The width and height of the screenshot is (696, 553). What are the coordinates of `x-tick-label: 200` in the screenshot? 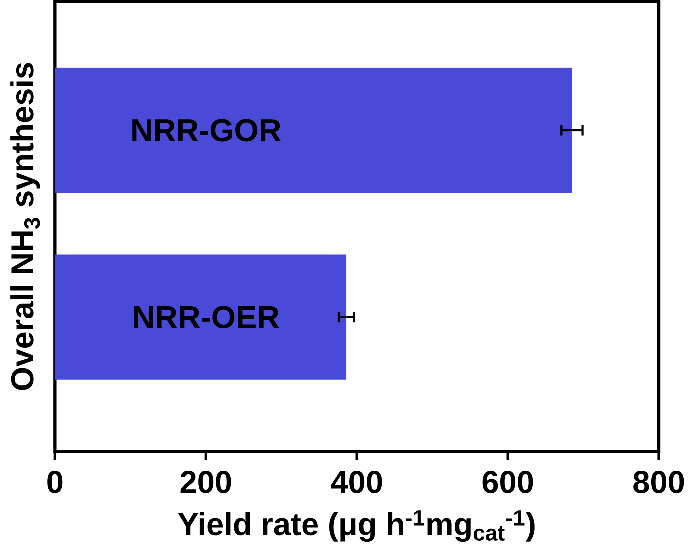 It's located at (206, 482).